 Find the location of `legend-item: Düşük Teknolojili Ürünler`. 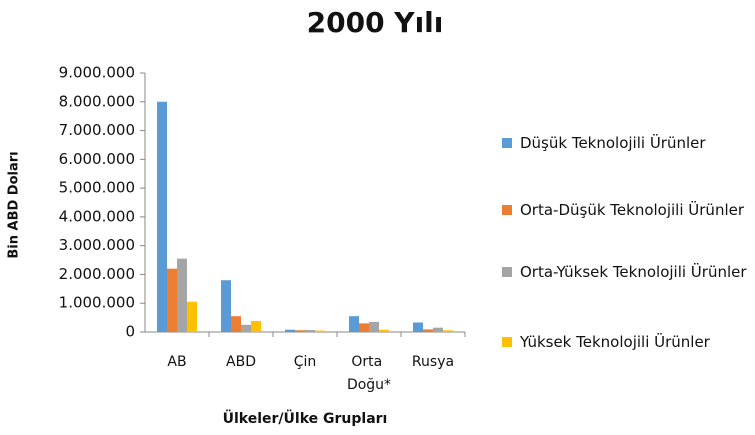

legend-item: Düşük Teknolojili Ürünler is located at coordinates (627, 143).